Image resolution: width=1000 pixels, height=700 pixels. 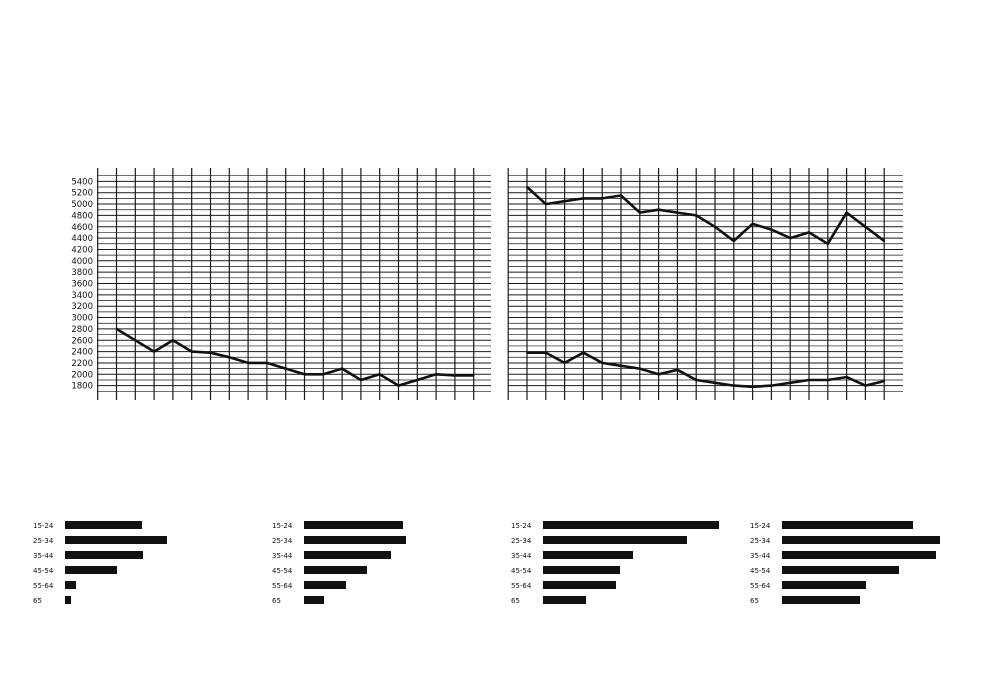 What do you see at coordinates (82, 205) in the screenshot?
I see `y-tick-label: 5000` at bounding box center [82, 205].